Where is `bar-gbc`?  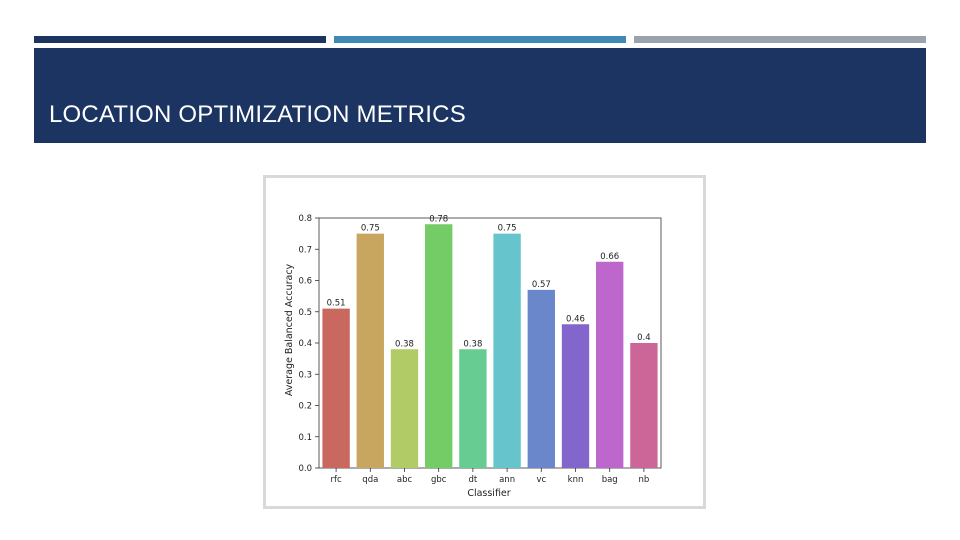 bar-gbc is located at coordinates (439, 346).